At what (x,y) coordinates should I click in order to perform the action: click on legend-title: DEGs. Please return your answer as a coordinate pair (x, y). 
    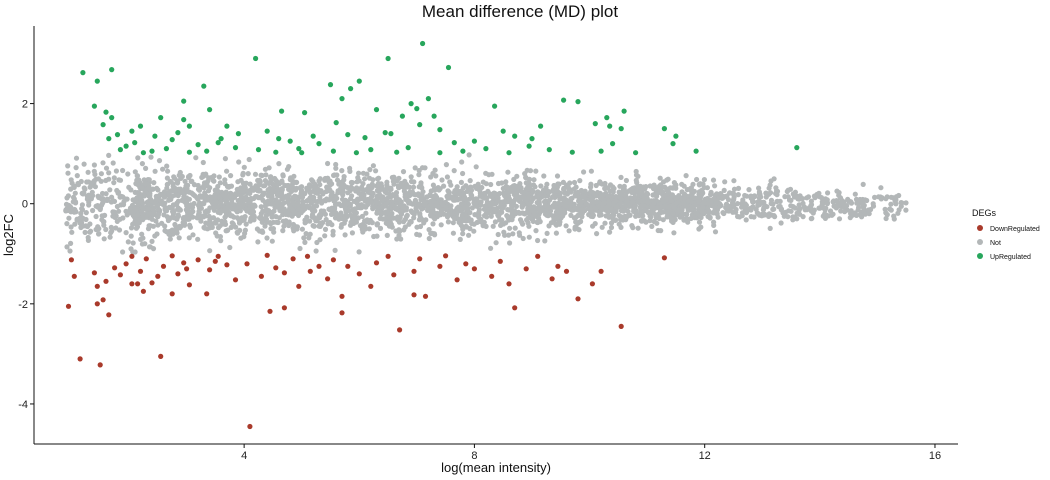
    Looking at the image, I should click on (984, 213).